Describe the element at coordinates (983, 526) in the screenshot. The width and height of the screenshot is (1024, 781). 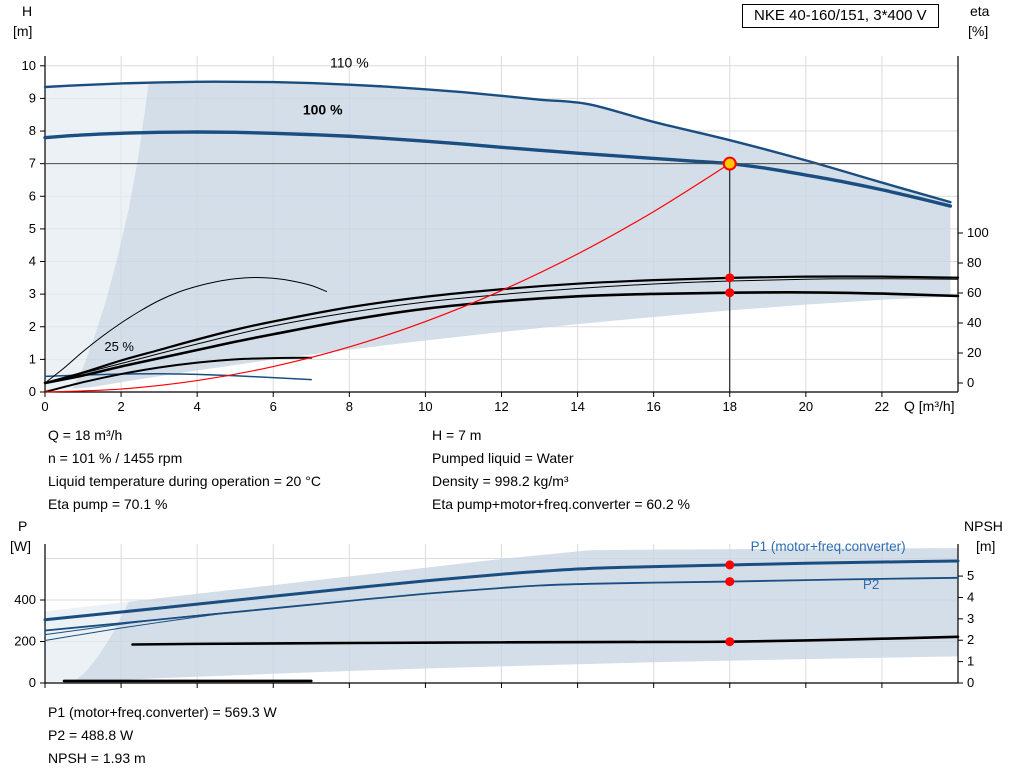
I see `axis-title: NPSH` at that location.